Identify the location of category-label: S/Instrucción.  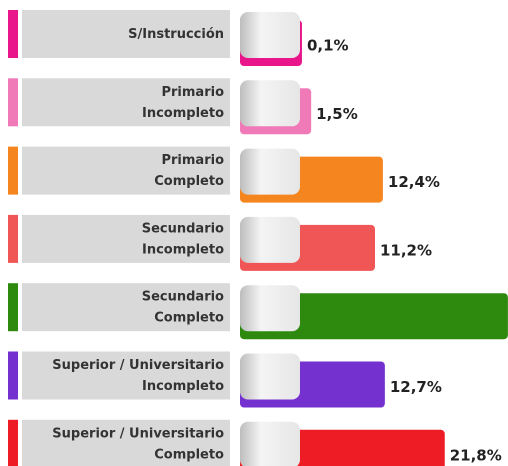
(176, 34).